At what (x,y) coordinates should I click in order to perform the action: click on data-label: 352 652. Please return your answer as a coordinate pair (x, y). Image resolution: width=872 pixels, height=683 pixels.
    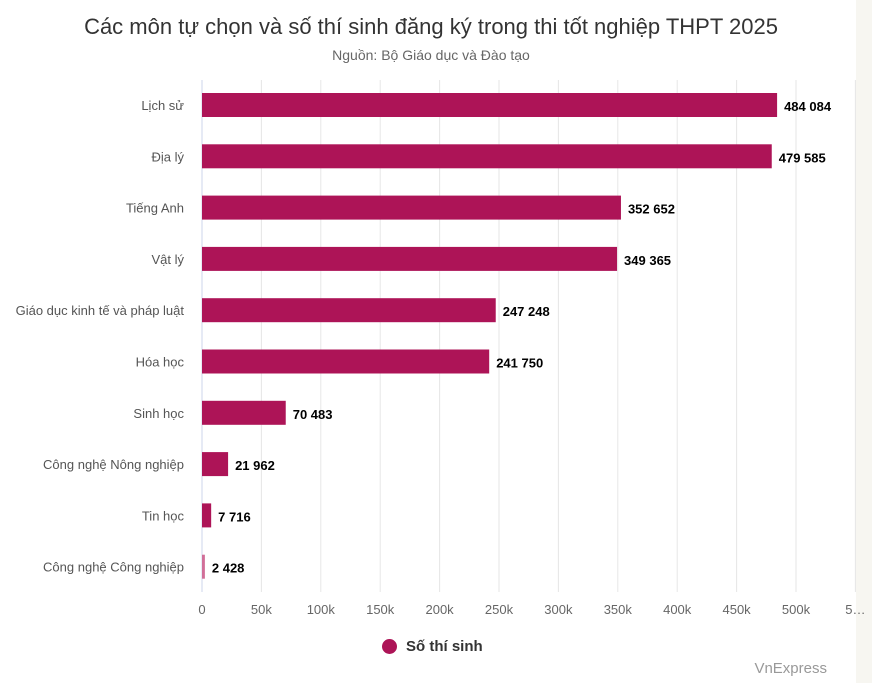
    Looking at the image, I should click on (651, 209).